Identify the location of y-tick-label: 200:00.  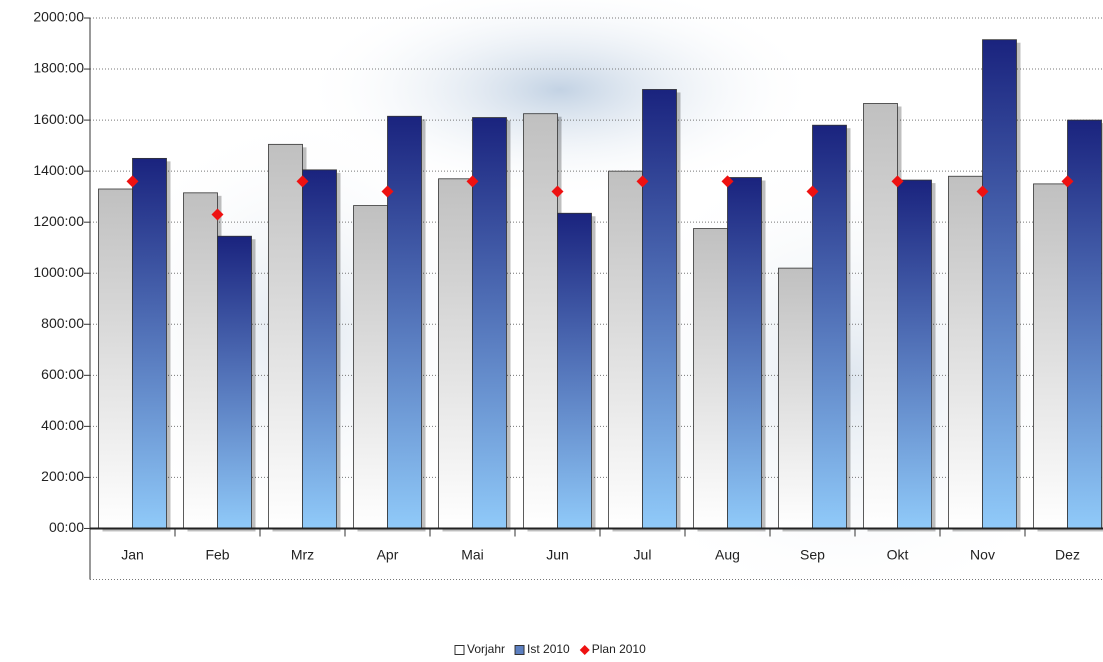
(62, 476).